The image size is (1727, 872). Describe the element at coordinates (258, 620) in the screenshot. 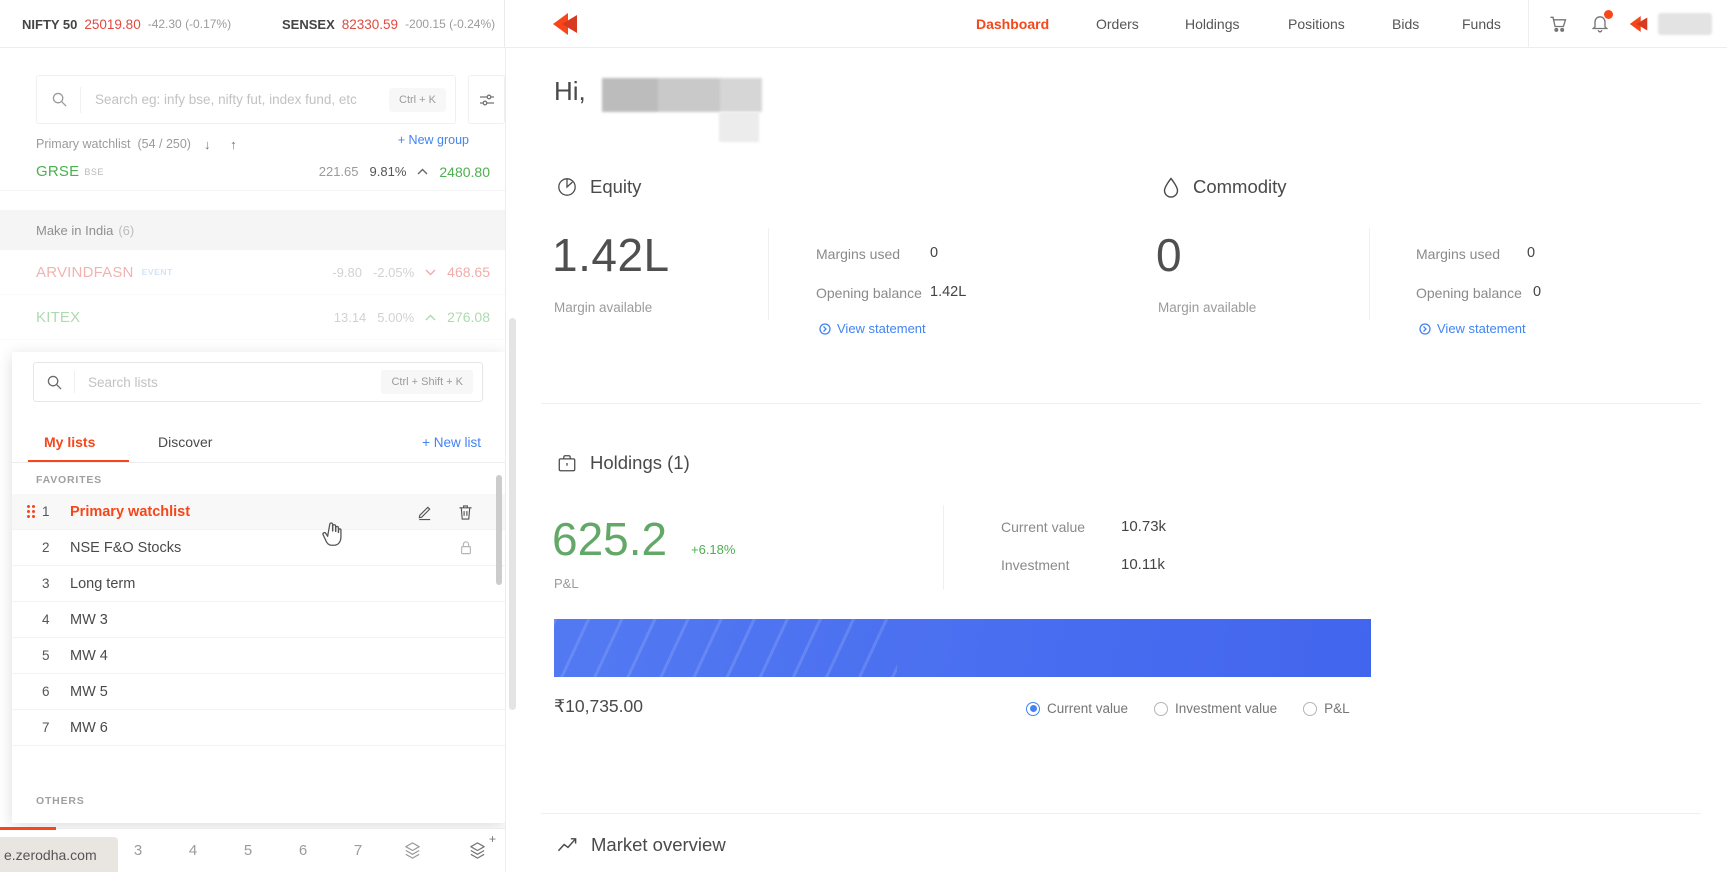

I see `list-row-mw3: 4 MW 3` at that location.